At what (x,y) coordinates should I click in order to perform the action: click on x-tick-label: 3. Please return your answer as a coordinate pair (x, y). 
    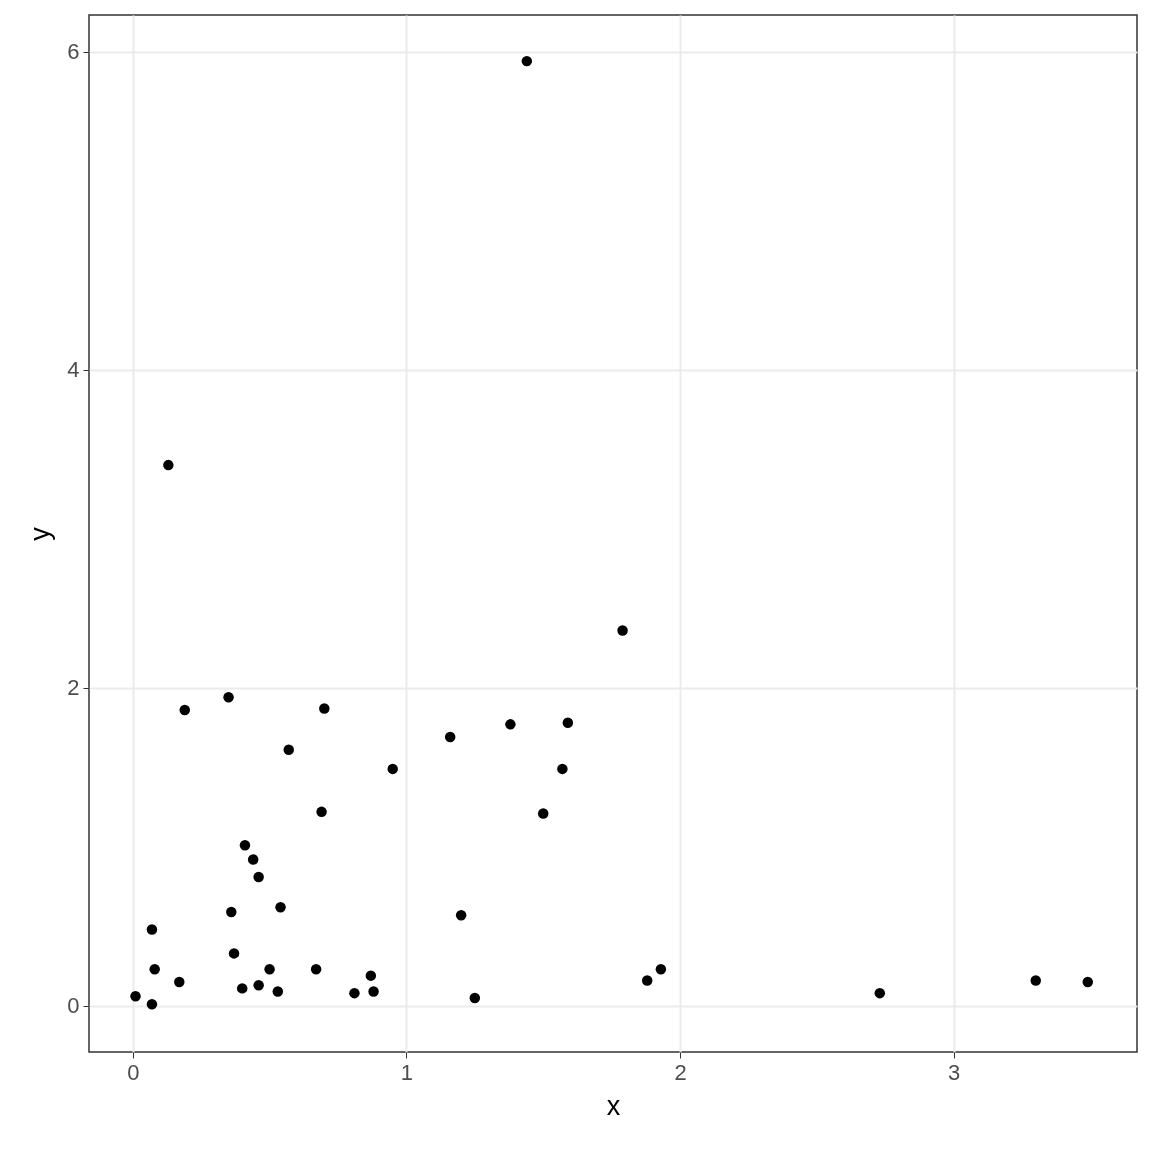
    Looking at the image, I should click on (954, 1072).